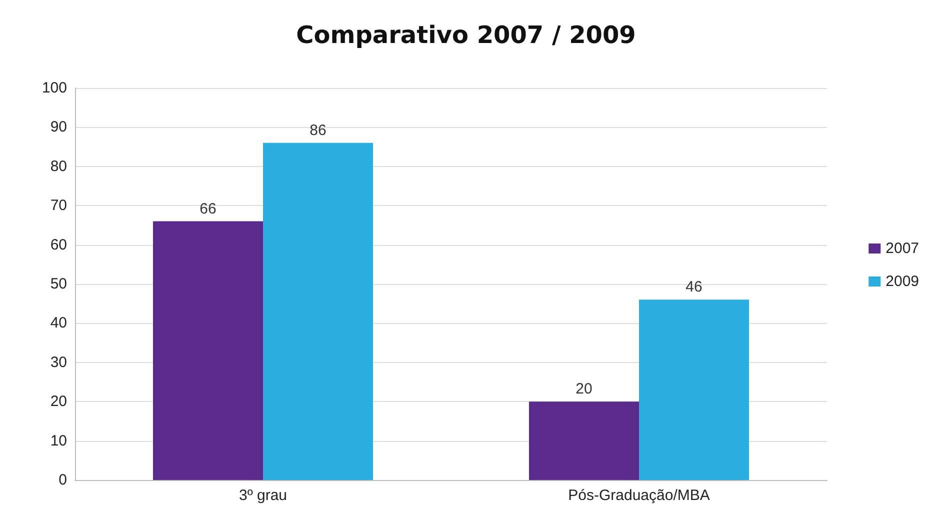 Image resolution: width=932 pixels, height=530 pixels. I want to click on y-tick-label: 70, so click(58, 205).